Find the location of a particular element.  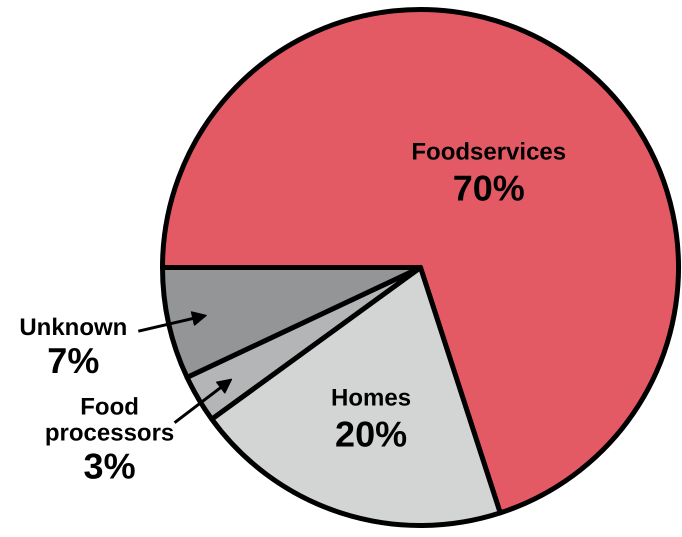

slice-label: Unknown is located at coordinates (73, 328).